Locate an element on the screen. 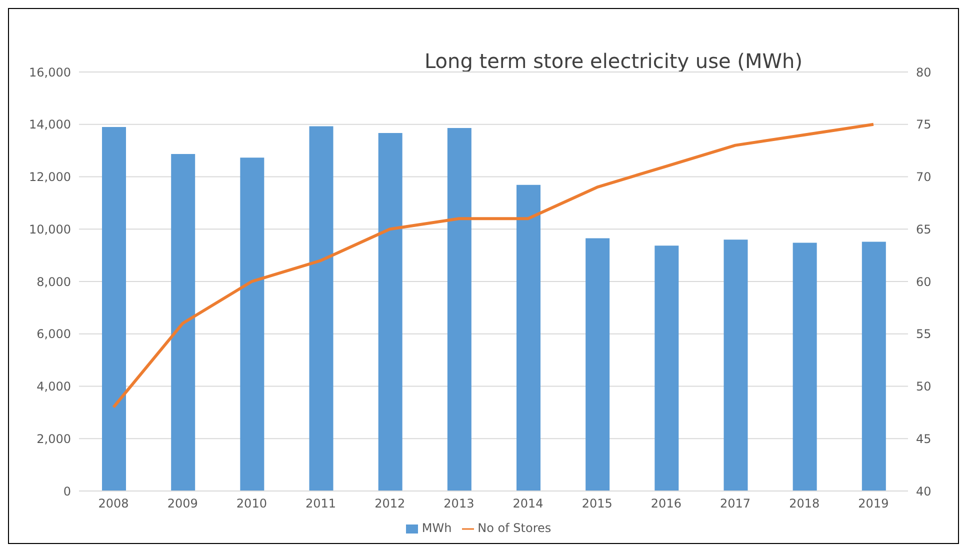 The height and width of the screenshot is (554, 969). x-tick-label: 2017 is located at coordinates (735, 503).